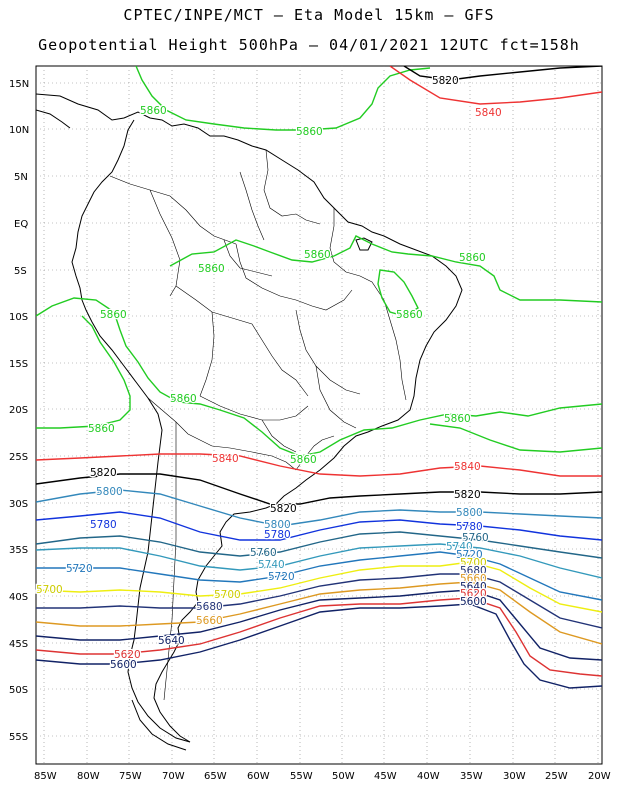 The image size is (618, 800). Describe the element at coordinates (283, 98) in the screenshot. I see `contour-5860-north` at that location.